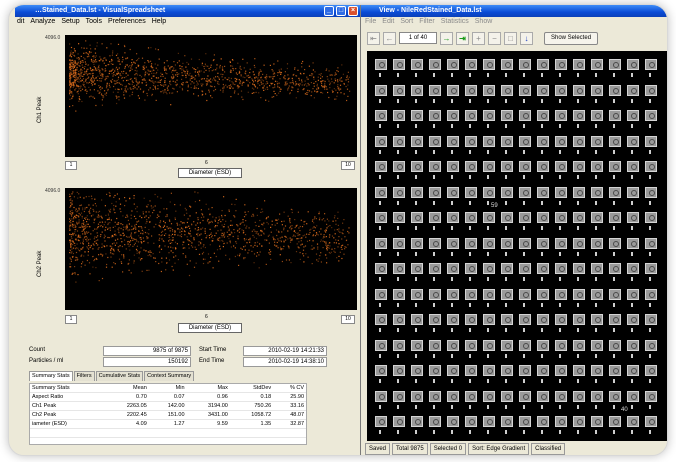  What do you see at coordinates (494, 38) in the screenshot?
I see `zoom-out-icon: −` at bounding box center [494, 38].